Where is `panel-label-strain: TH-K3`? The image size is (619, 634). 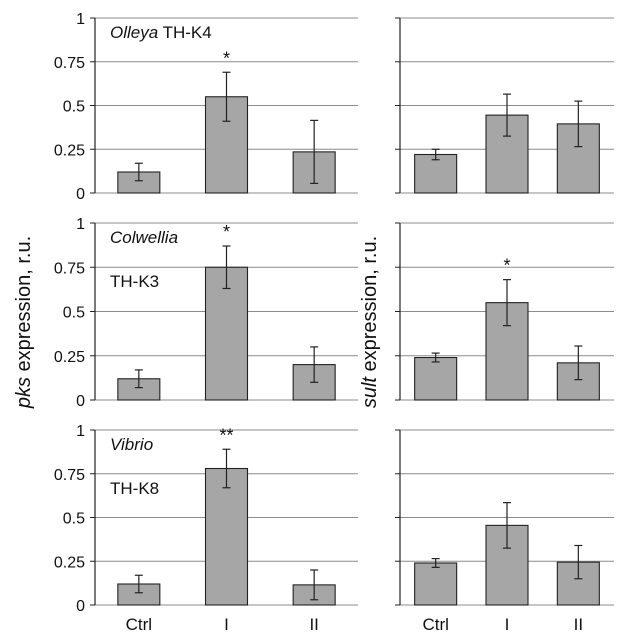 panel-label-strain: TH-K3 is located at coordinates (134, 281).